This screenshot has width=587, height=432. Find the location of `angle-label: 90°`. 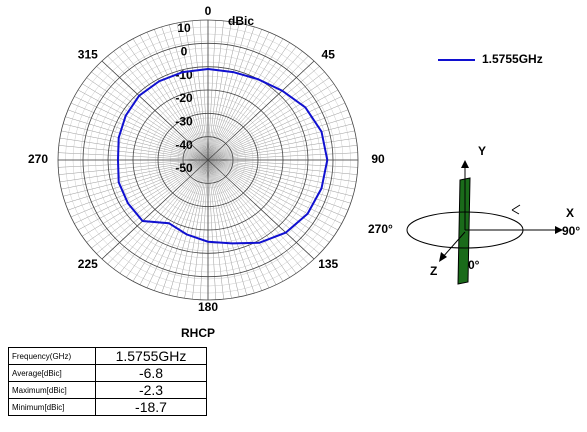

angle-label: 90° is located at coordinates (571, 231).